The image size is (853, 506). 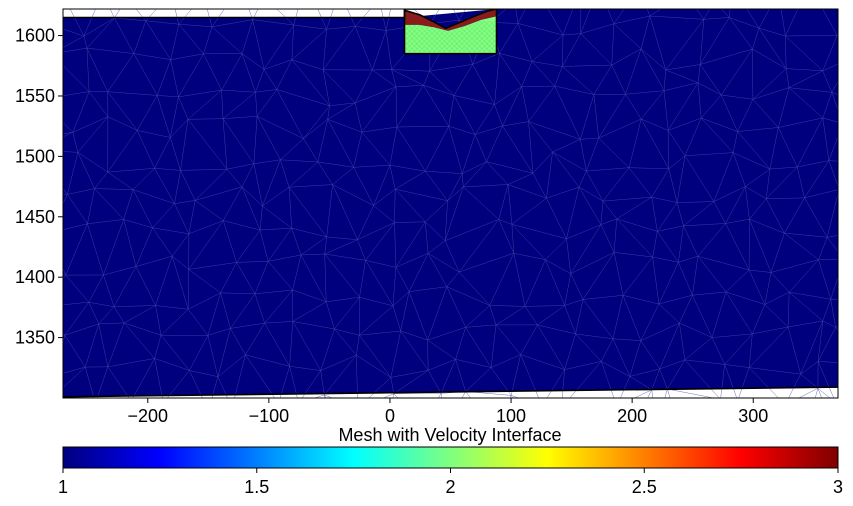 I want to click on y-axis: 1350 1400 1450 1500 1550 1600, so click(x=39, y=187).